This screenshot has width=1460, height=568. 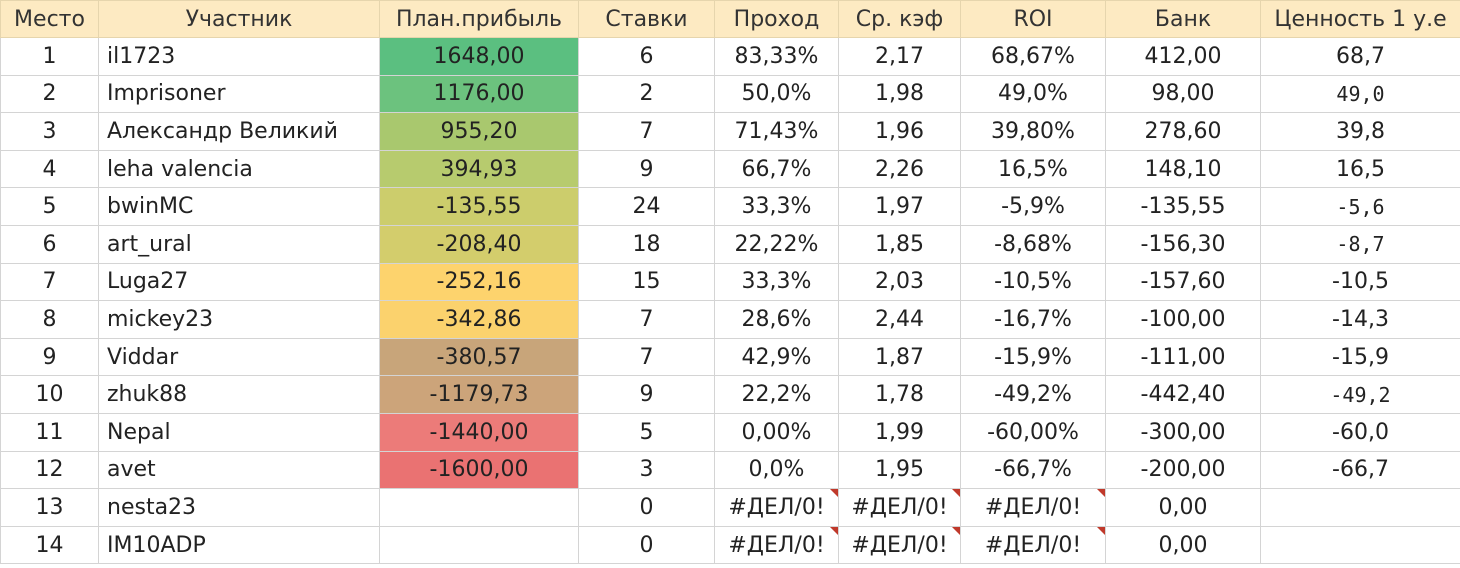 What do you see at coordinates (646, 470) in the screenshot?
I see `cell-bets: 3` at bounding box center [646, 470].